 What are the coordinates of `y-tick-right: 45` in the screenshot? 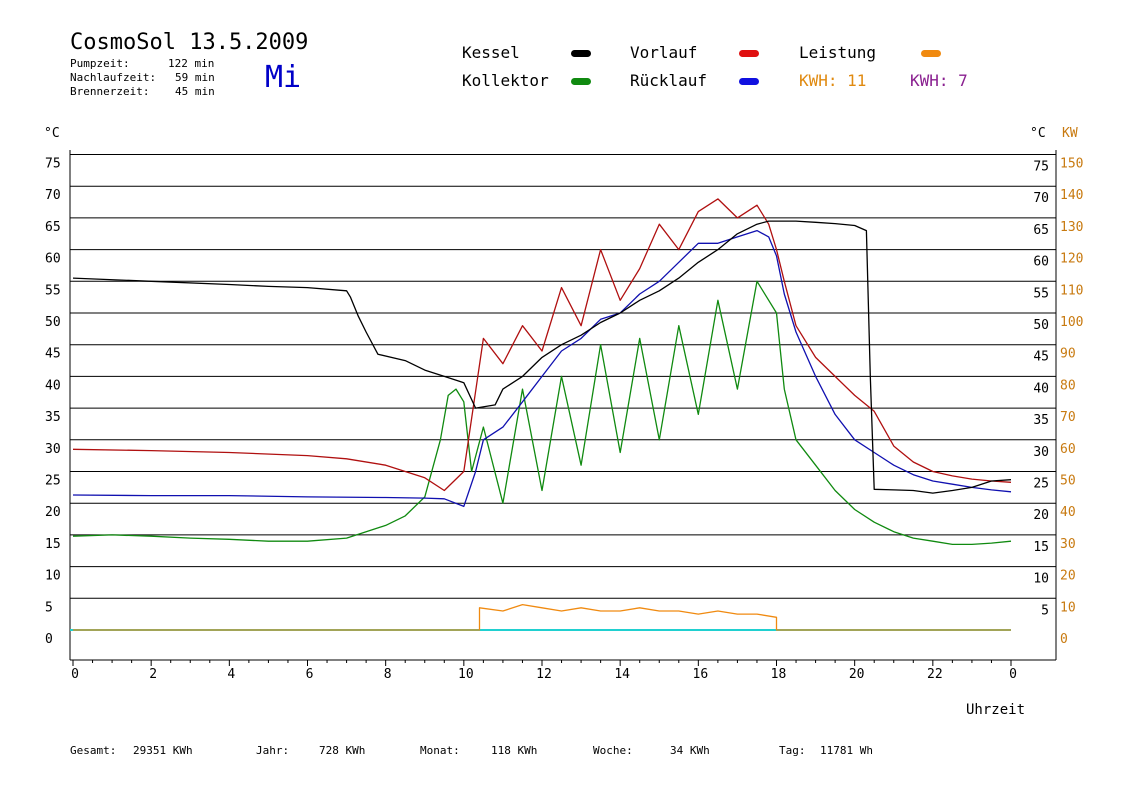 It's located at (1041, 357).